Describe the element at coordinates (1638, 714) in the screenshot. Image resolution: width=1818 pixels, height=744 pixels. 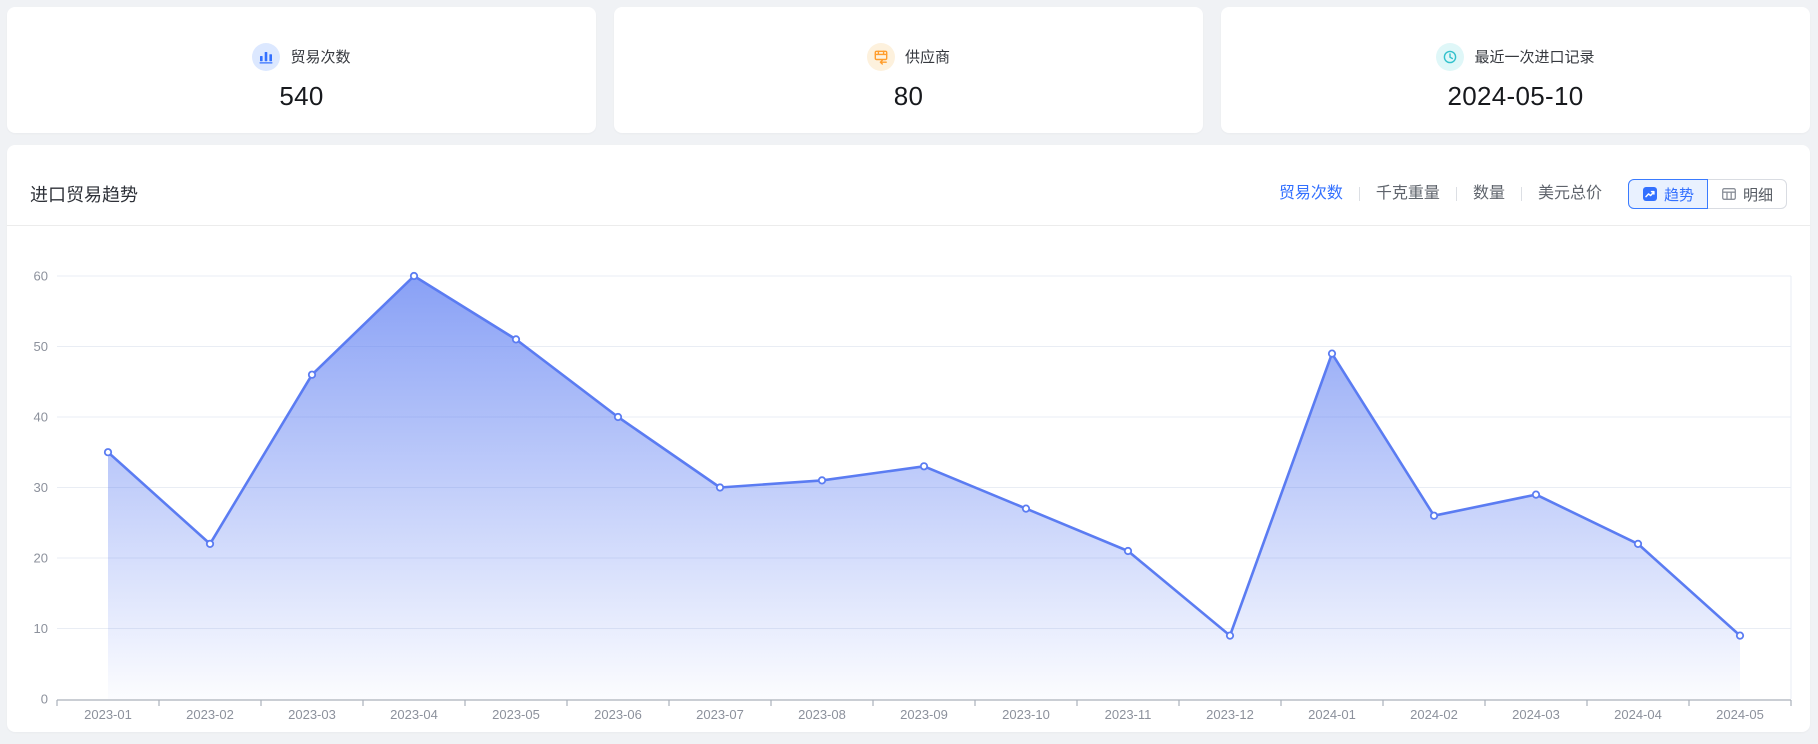
I see `x-axis-label: 2024-04` at that location.